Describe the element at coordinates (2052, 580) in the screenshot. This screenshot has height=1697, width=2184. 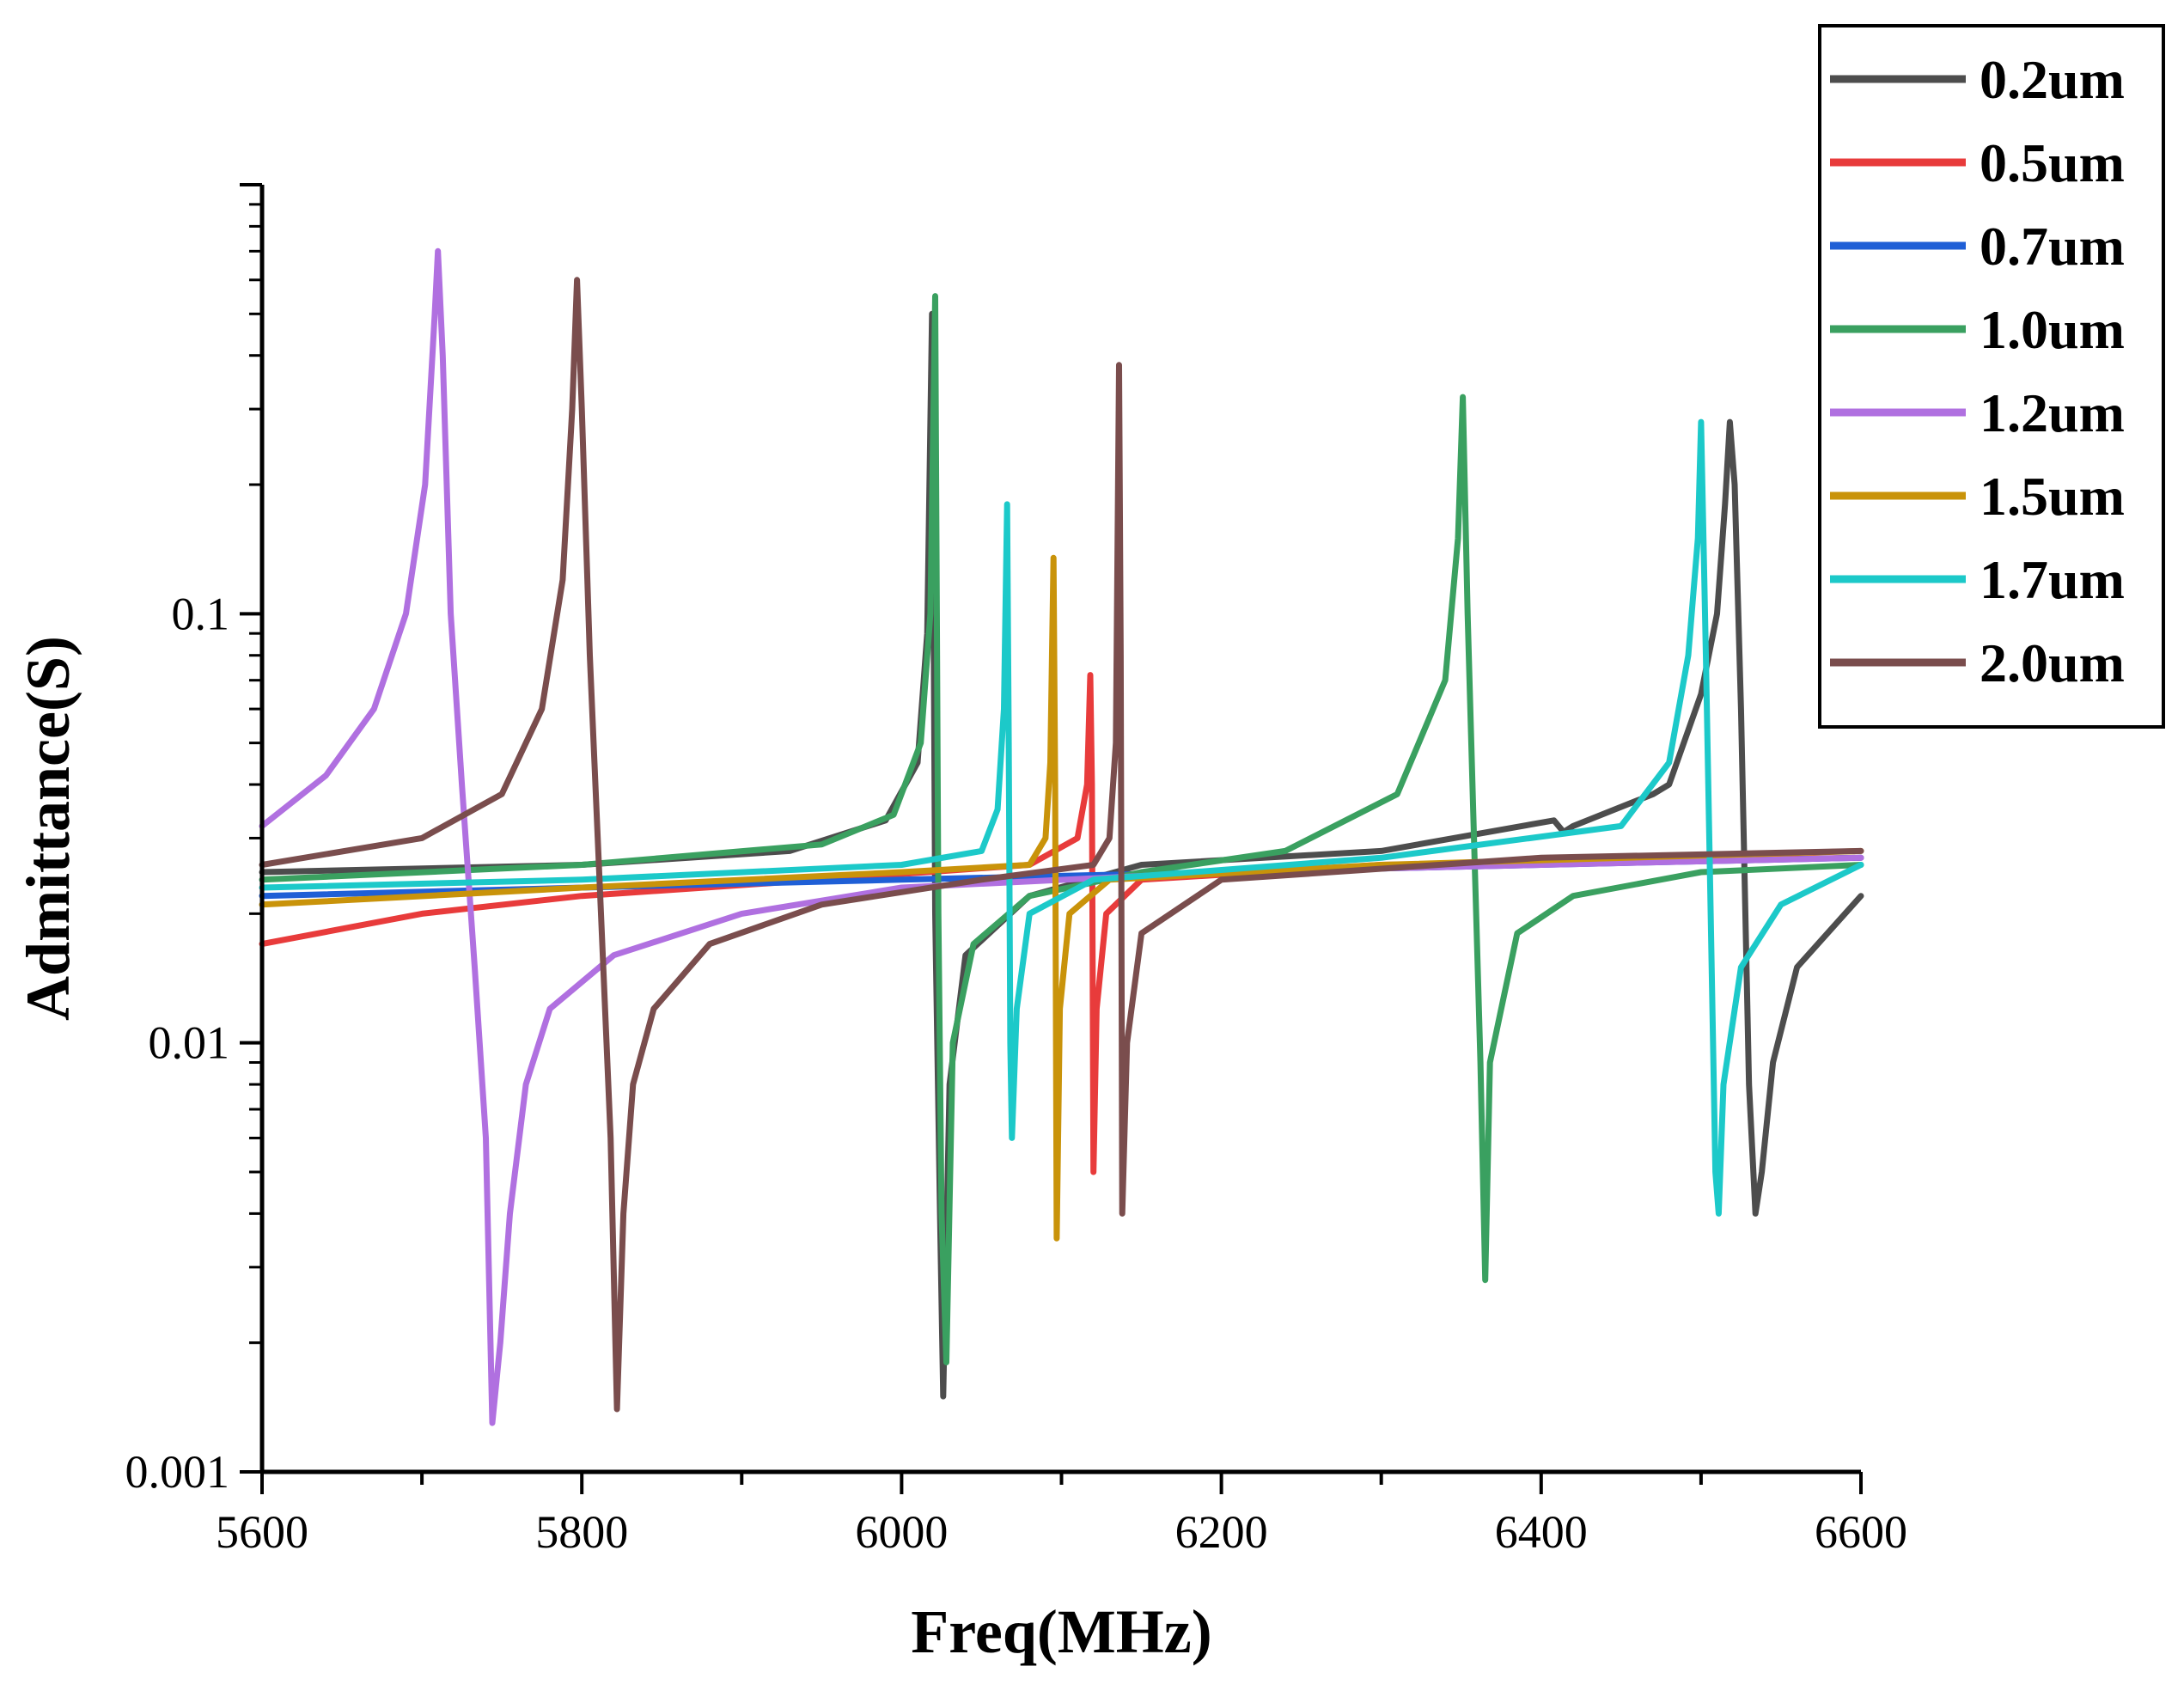
I see `legend-label-1.7um: 1.7um` at that location.